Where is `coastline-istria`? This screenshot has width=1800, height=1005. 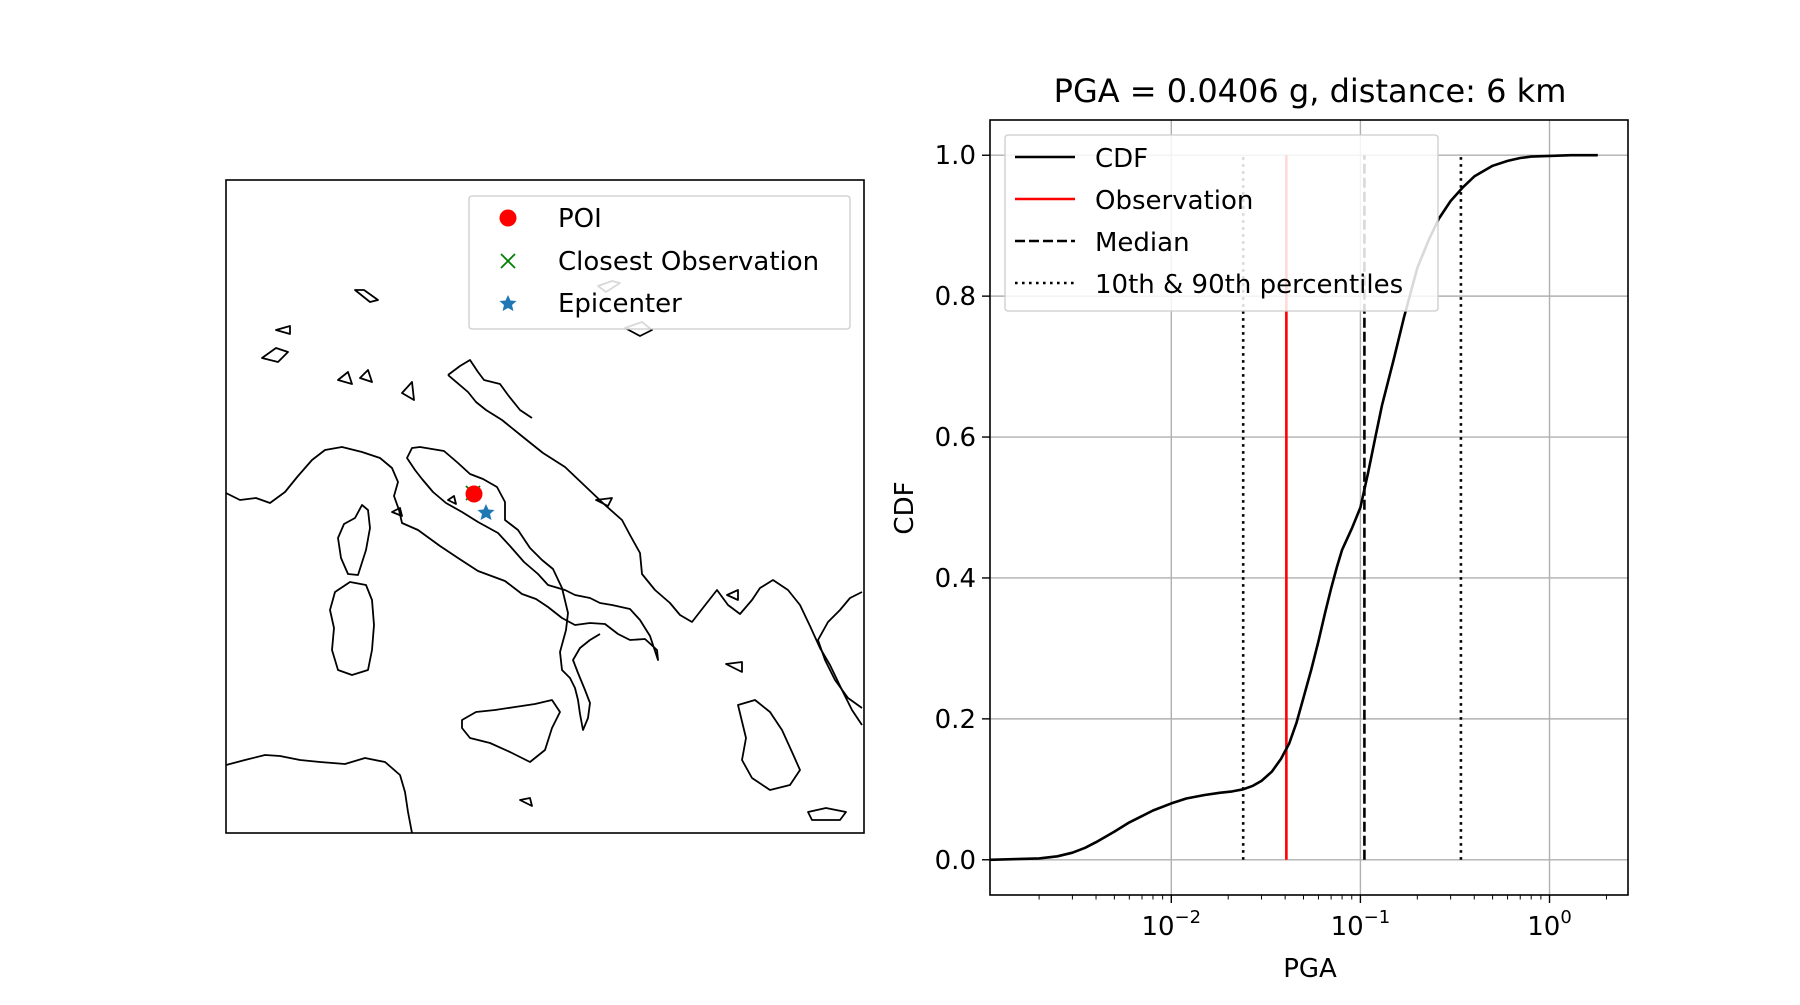 coastline-istria is located at coordinates (490, 389).